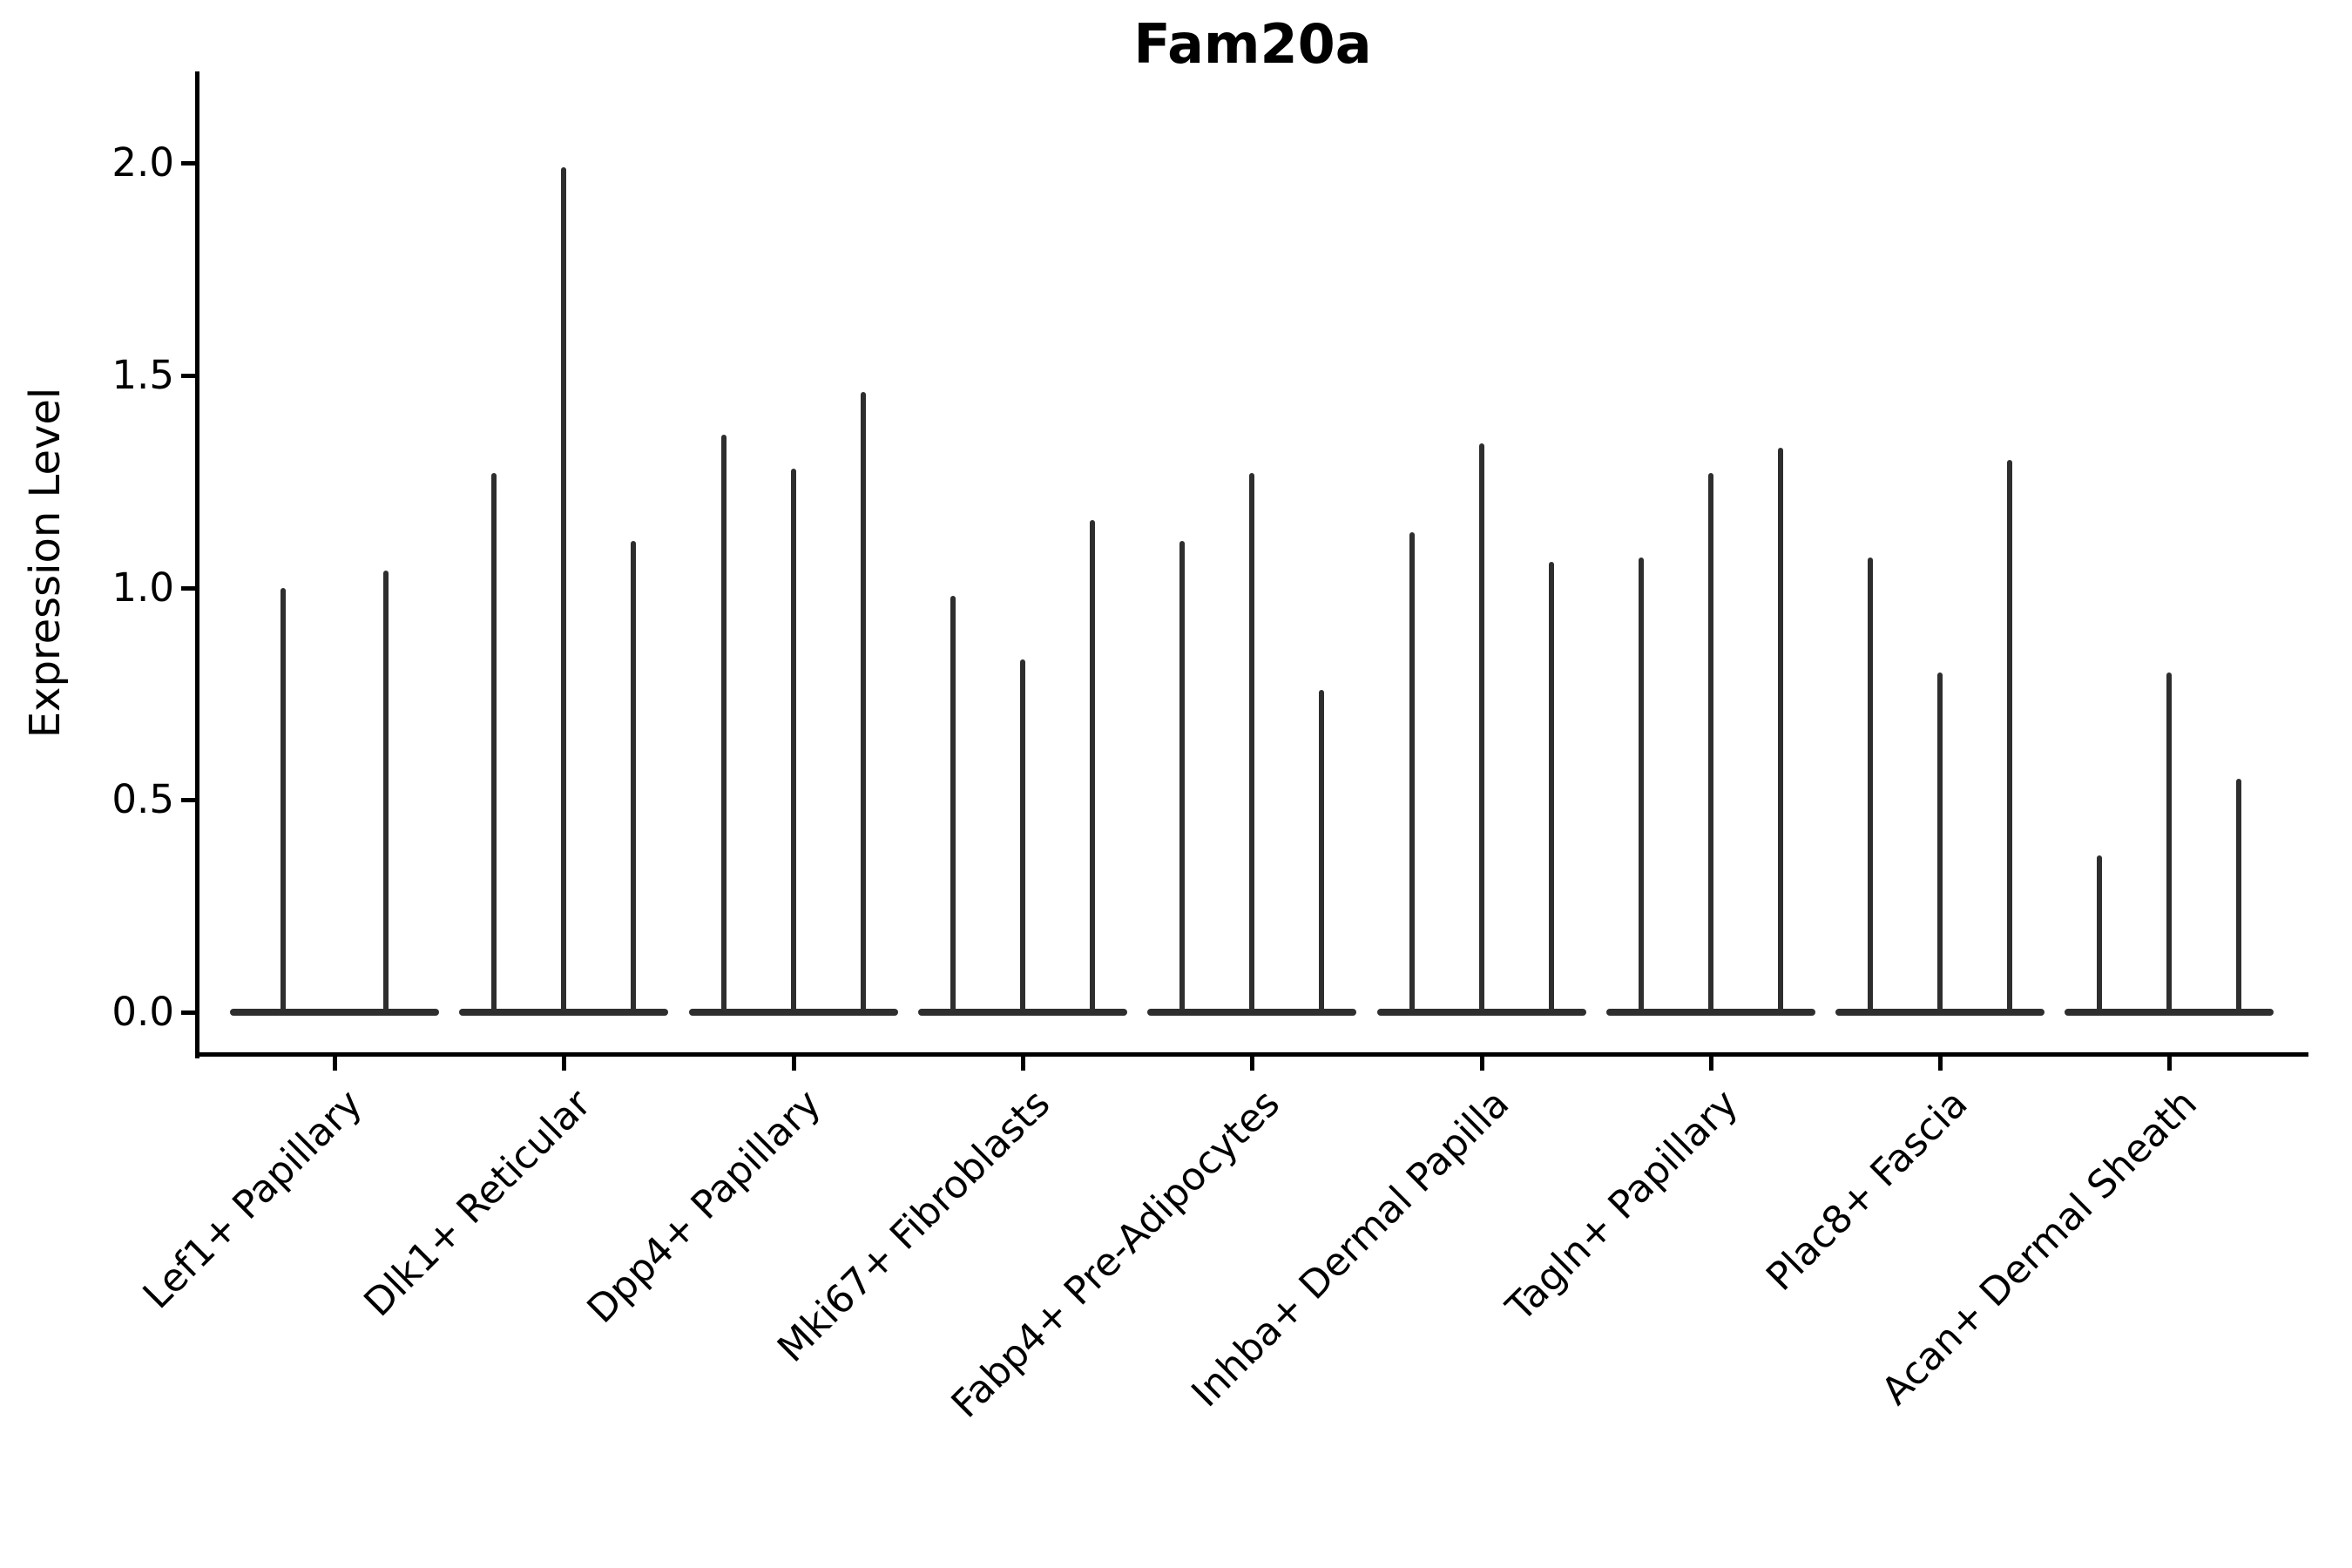  Describe the element at coordinates (197, 564) in the screenshot. I see `y-axis-spine` at that location.